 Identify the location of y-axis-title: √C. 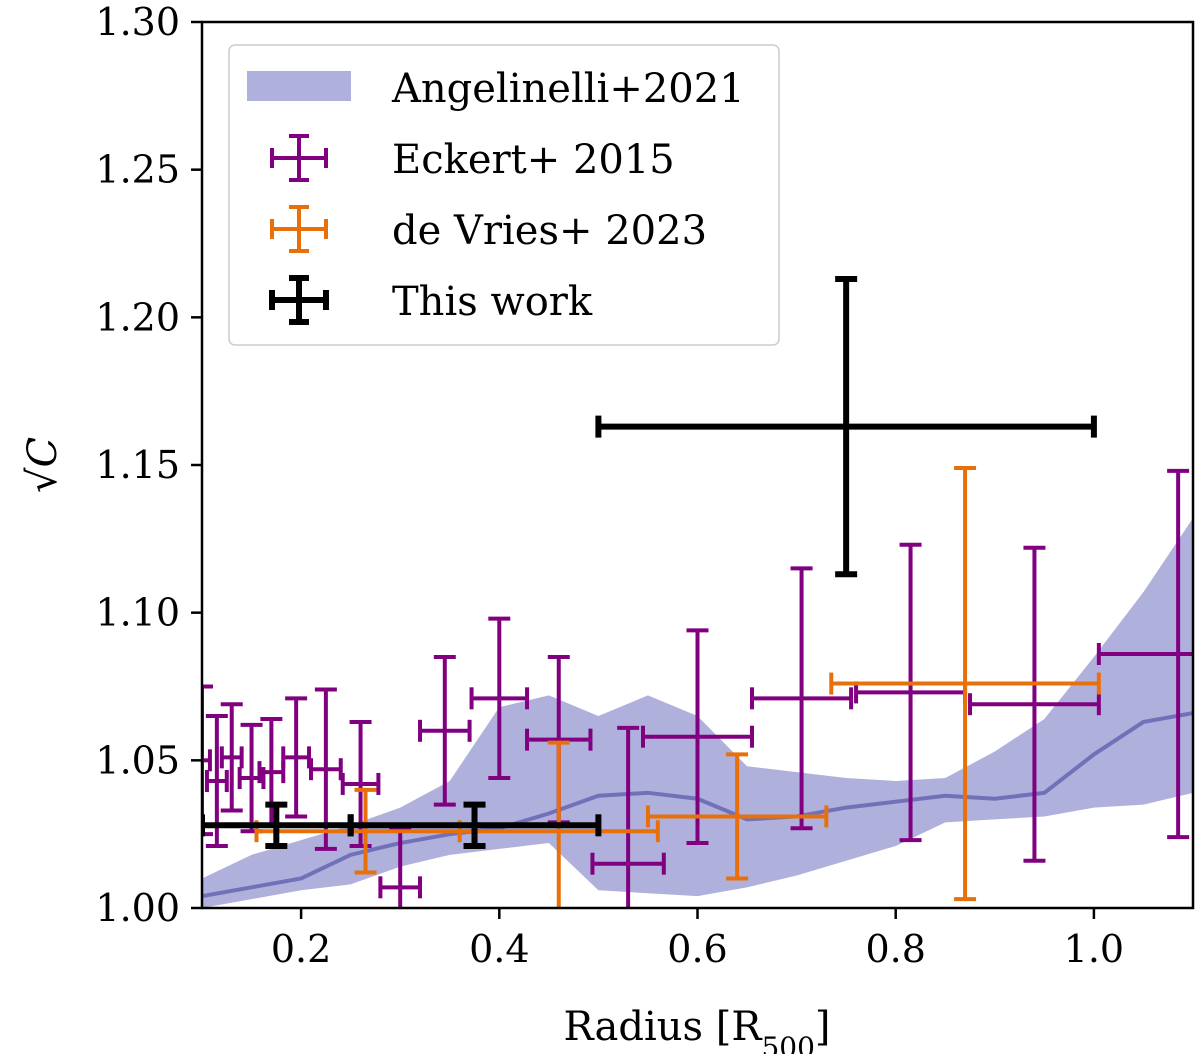
(43, 465).